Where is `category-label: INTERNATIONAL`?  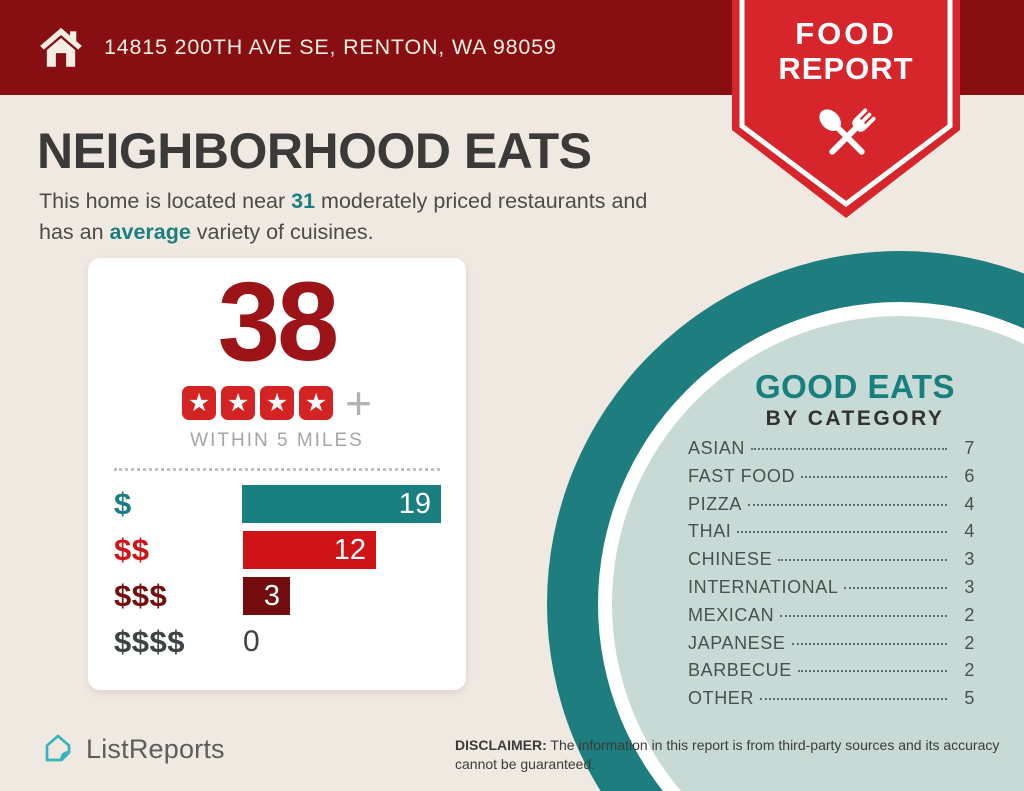
category-label: INTERNATIONAL is located at coordinates (763, 586).